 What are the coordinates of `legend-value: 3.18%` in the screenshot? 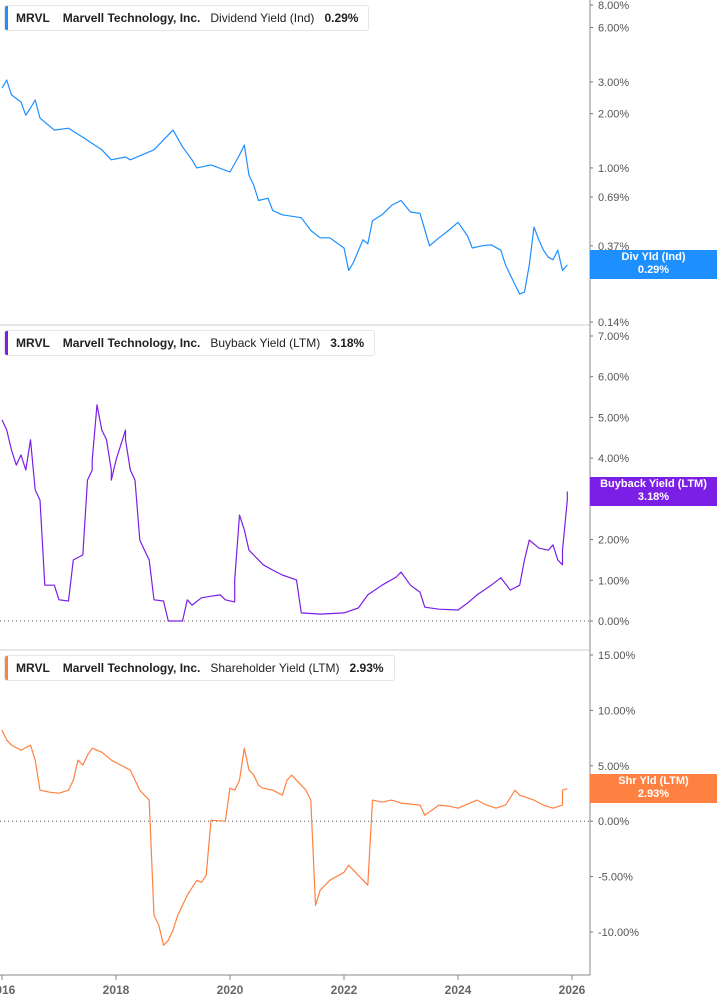 It's located at (347, 343).